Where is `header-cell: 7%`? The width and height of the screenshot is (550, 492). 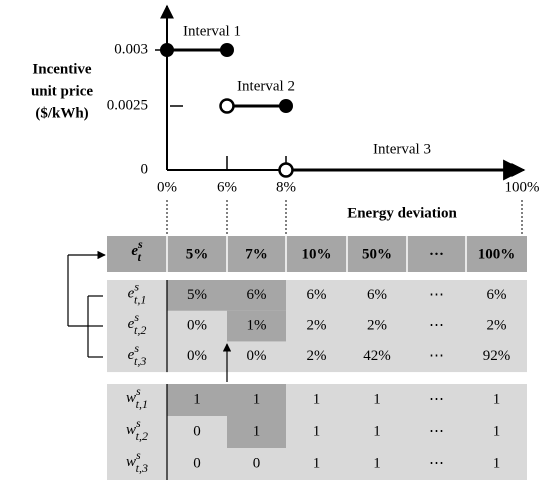
header-cell: 7% is located at coordinates (256, 254).